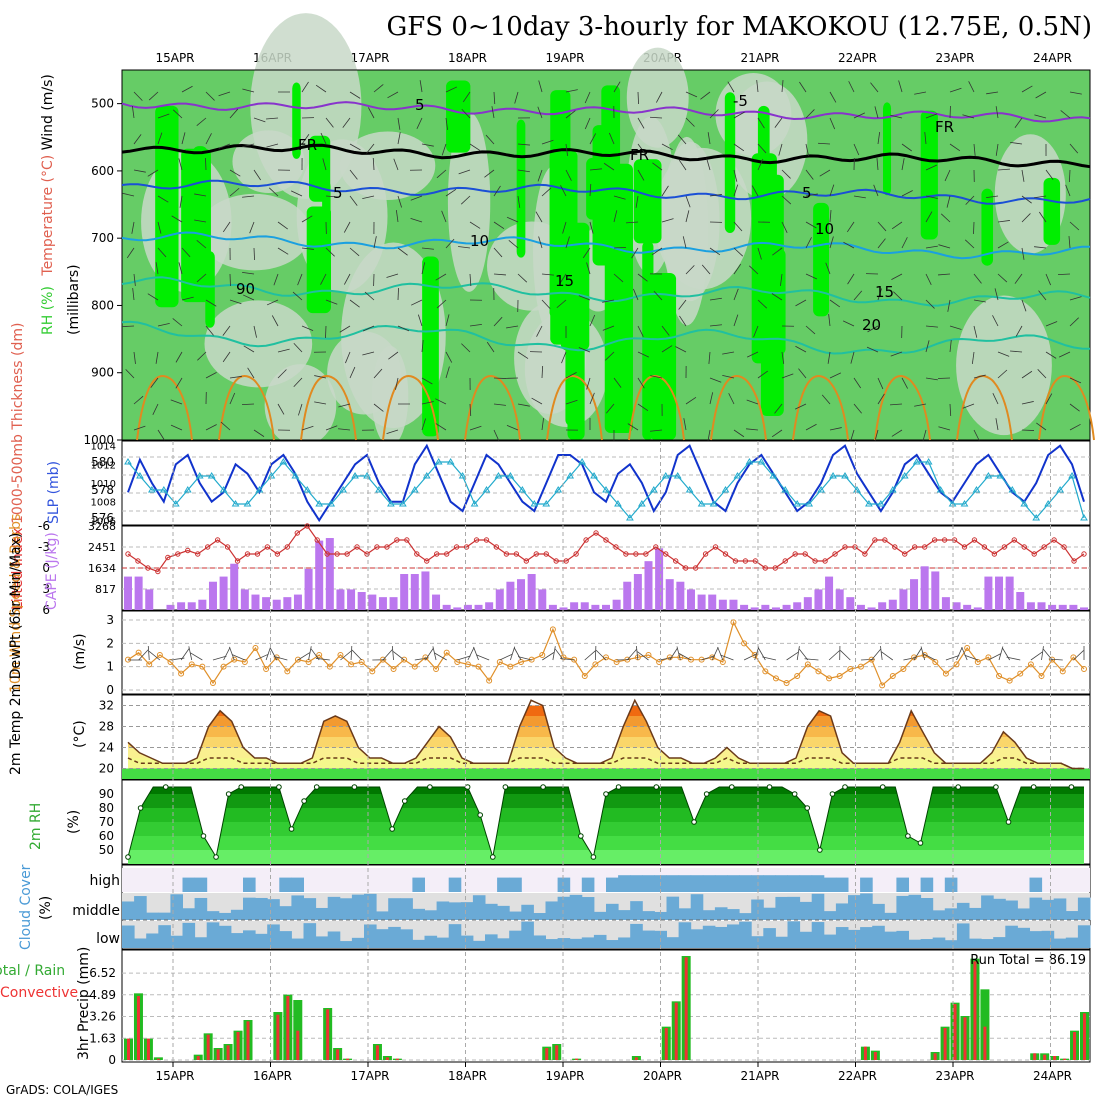  Describe the element at coordinates (106, 836) in the screenshot. I see `rh-tick: 60` at that location.